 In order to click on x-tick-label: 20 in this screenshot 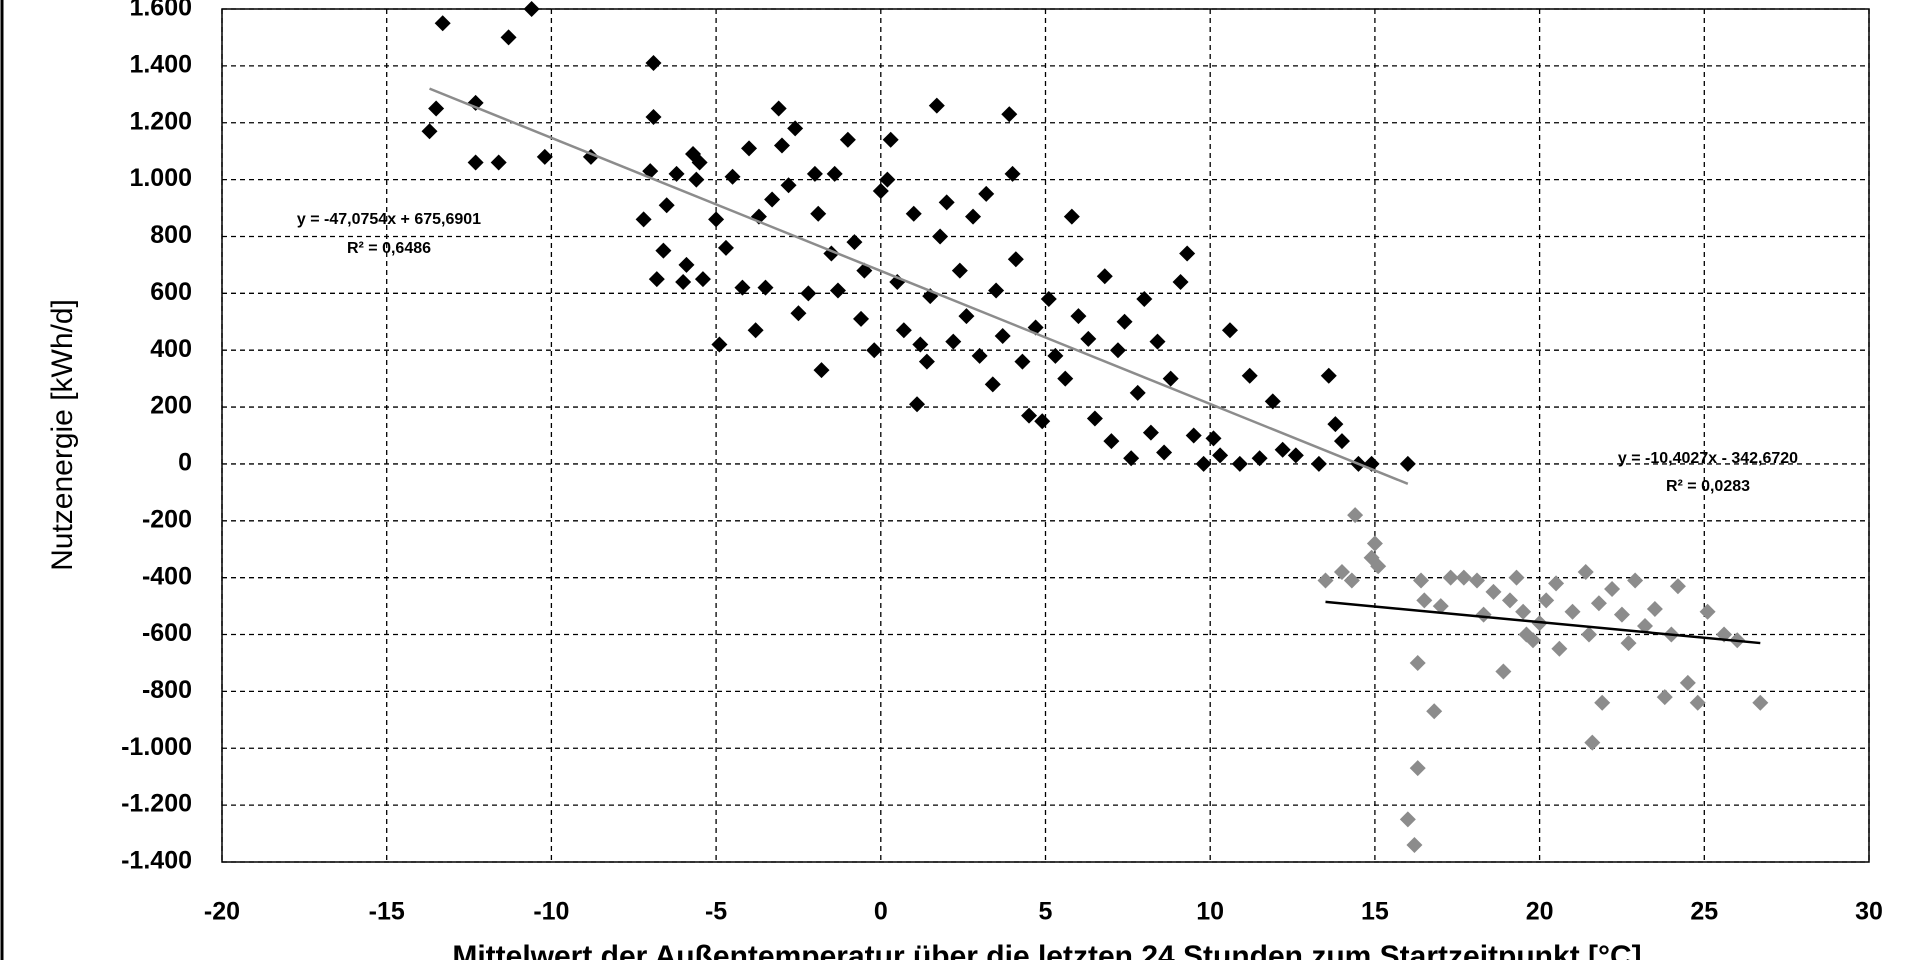, I will do `click(1540, 912)`.